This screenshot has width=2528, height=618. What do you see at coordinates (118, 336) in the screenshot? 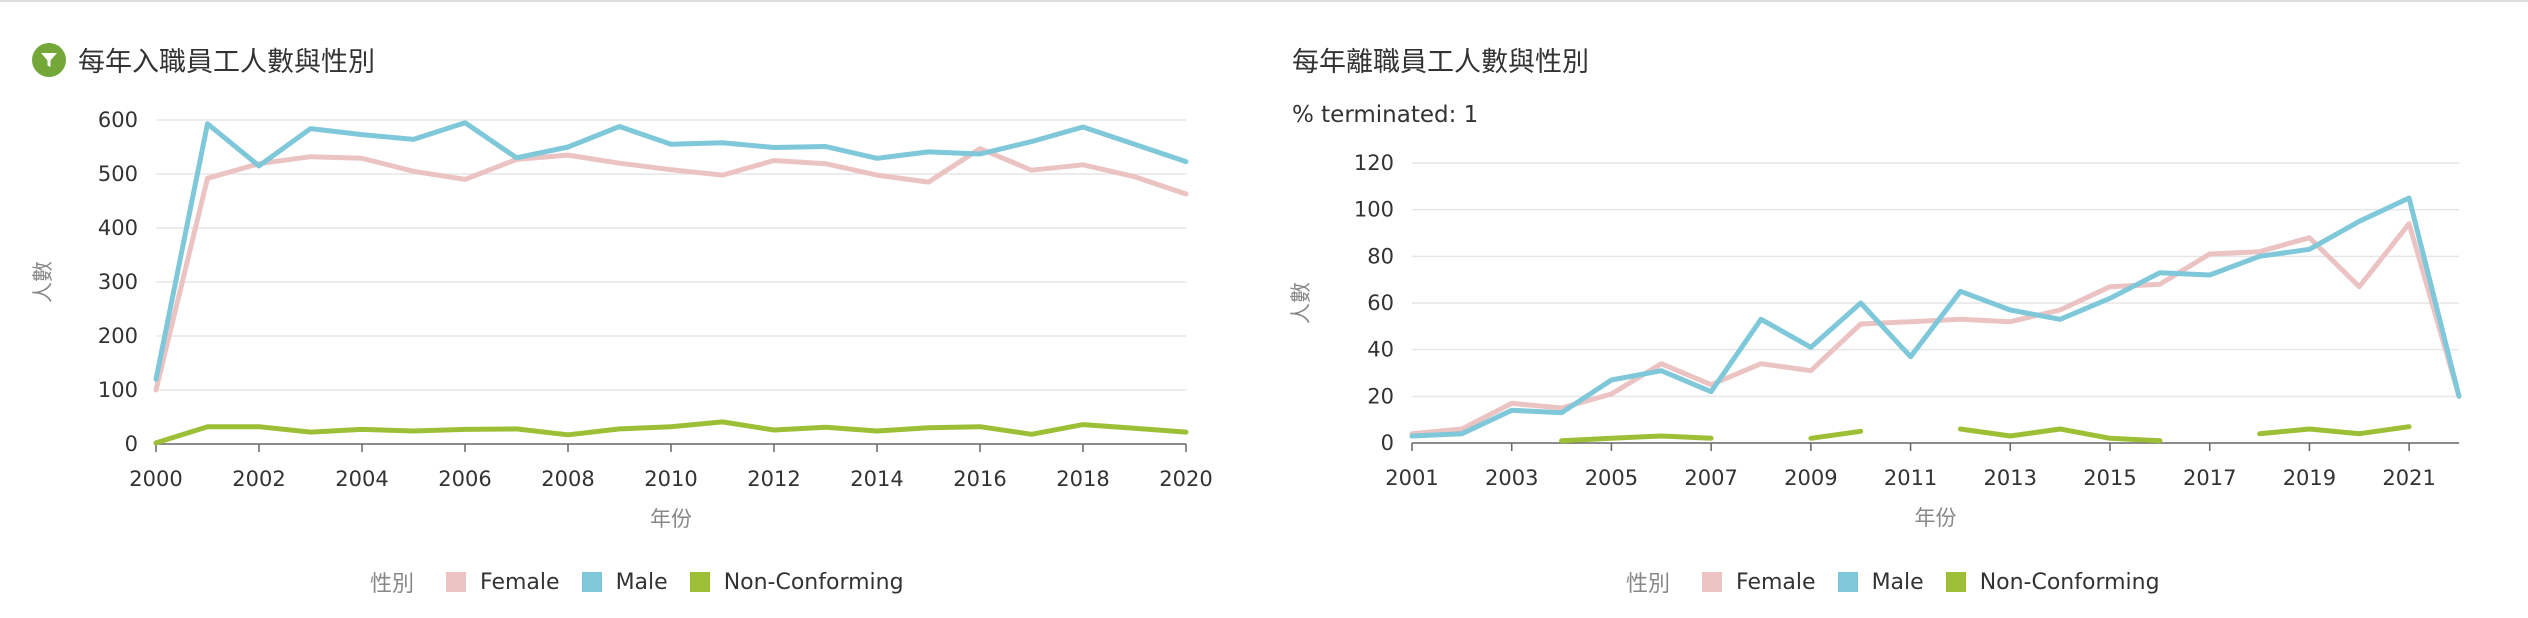
I see `hires-y-tick-label: 200` at bounding box center [118, 336].